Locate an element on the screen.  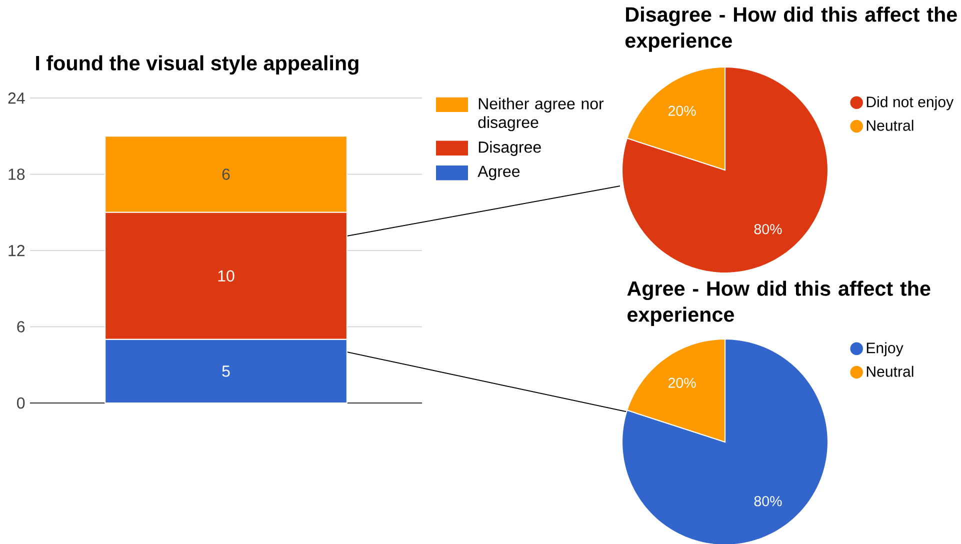
chart-title: Disagree - How did this affect the experience is located at coordinates (791, 29).